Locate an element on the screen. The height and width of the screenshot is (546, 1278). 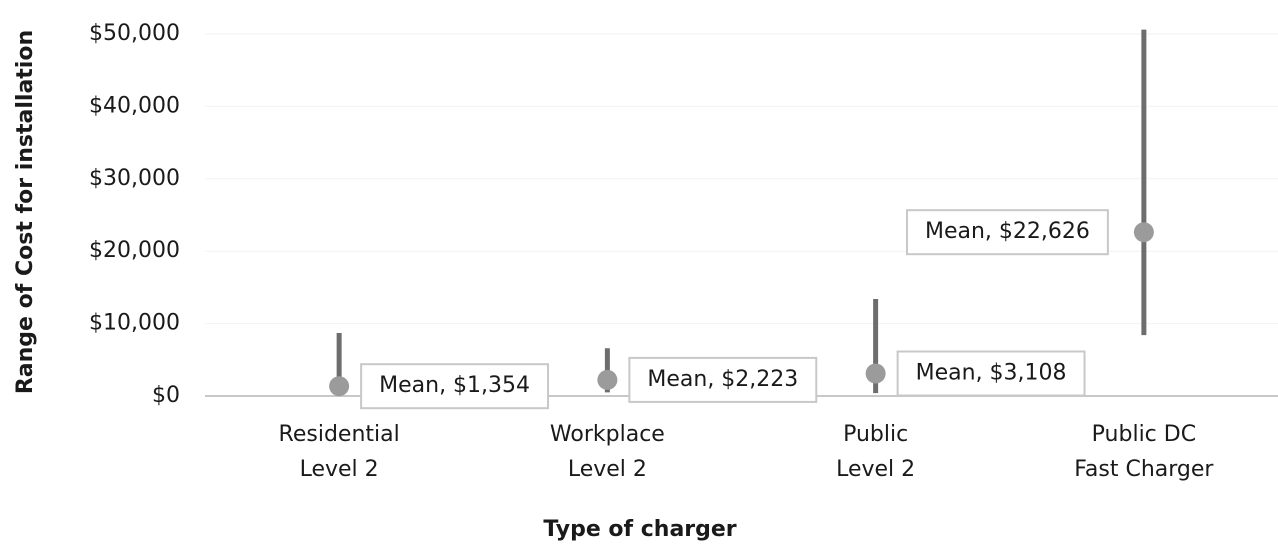
x-tick-label: Residential is located at coordinates (339, 434).